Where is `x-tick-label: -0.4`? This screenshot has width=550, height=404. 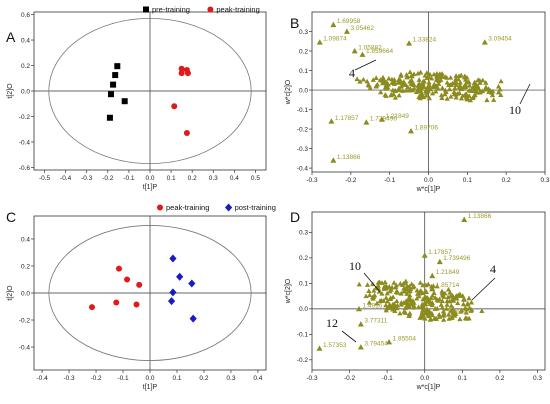
x-tick-label: -0.4 is located at coordinates (66, 178).